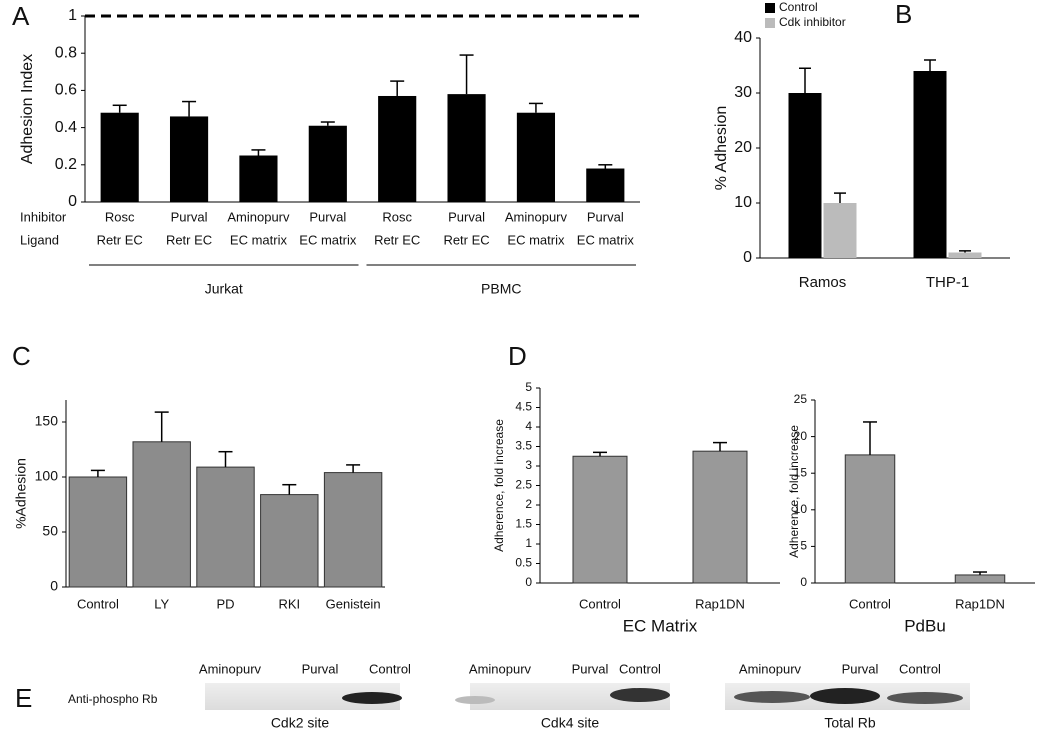 This screenshot has height=734, width=1050. Describe the element at coordinates (39, 239) in the screenshot. I see `row-label: Ligand` at that location.